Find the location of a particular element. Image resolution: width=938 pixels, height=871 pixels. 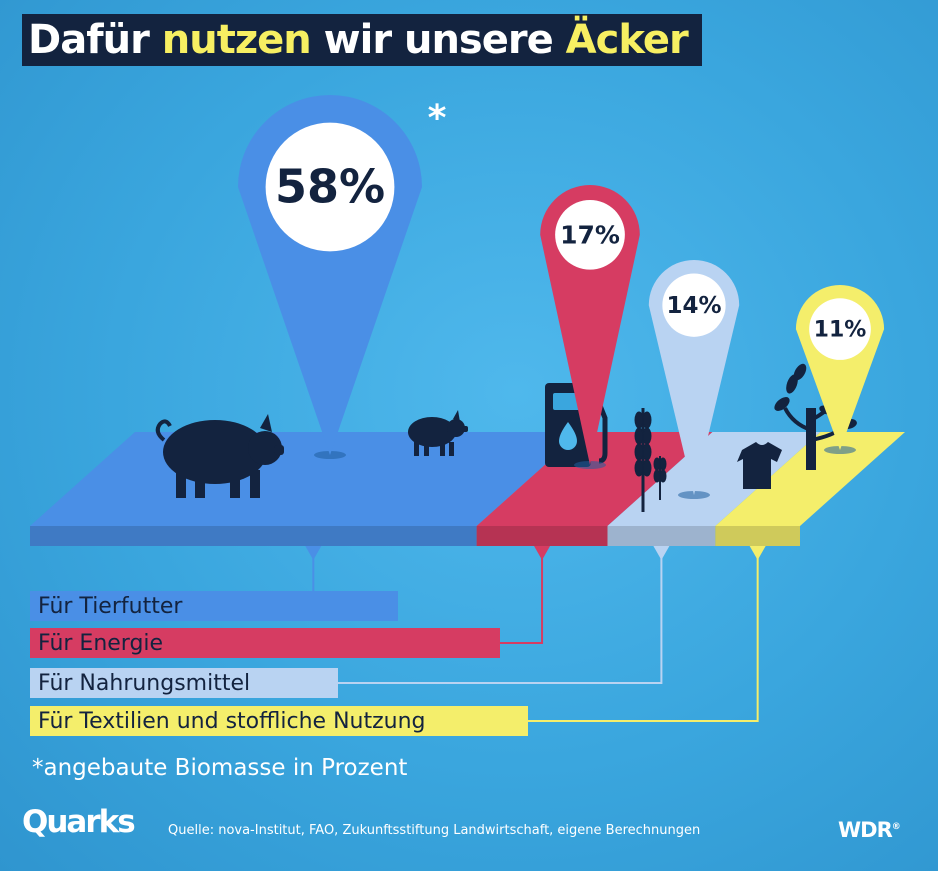

title-part-2: nutzen is located at coordinates (236, 40).